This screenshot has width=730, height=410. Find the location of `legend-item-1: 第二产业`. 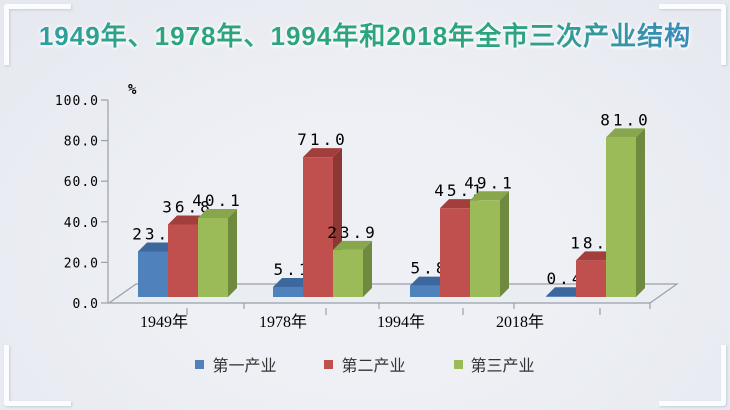

legend-item-1: 第二产业 is located at coordinates (365, 364).